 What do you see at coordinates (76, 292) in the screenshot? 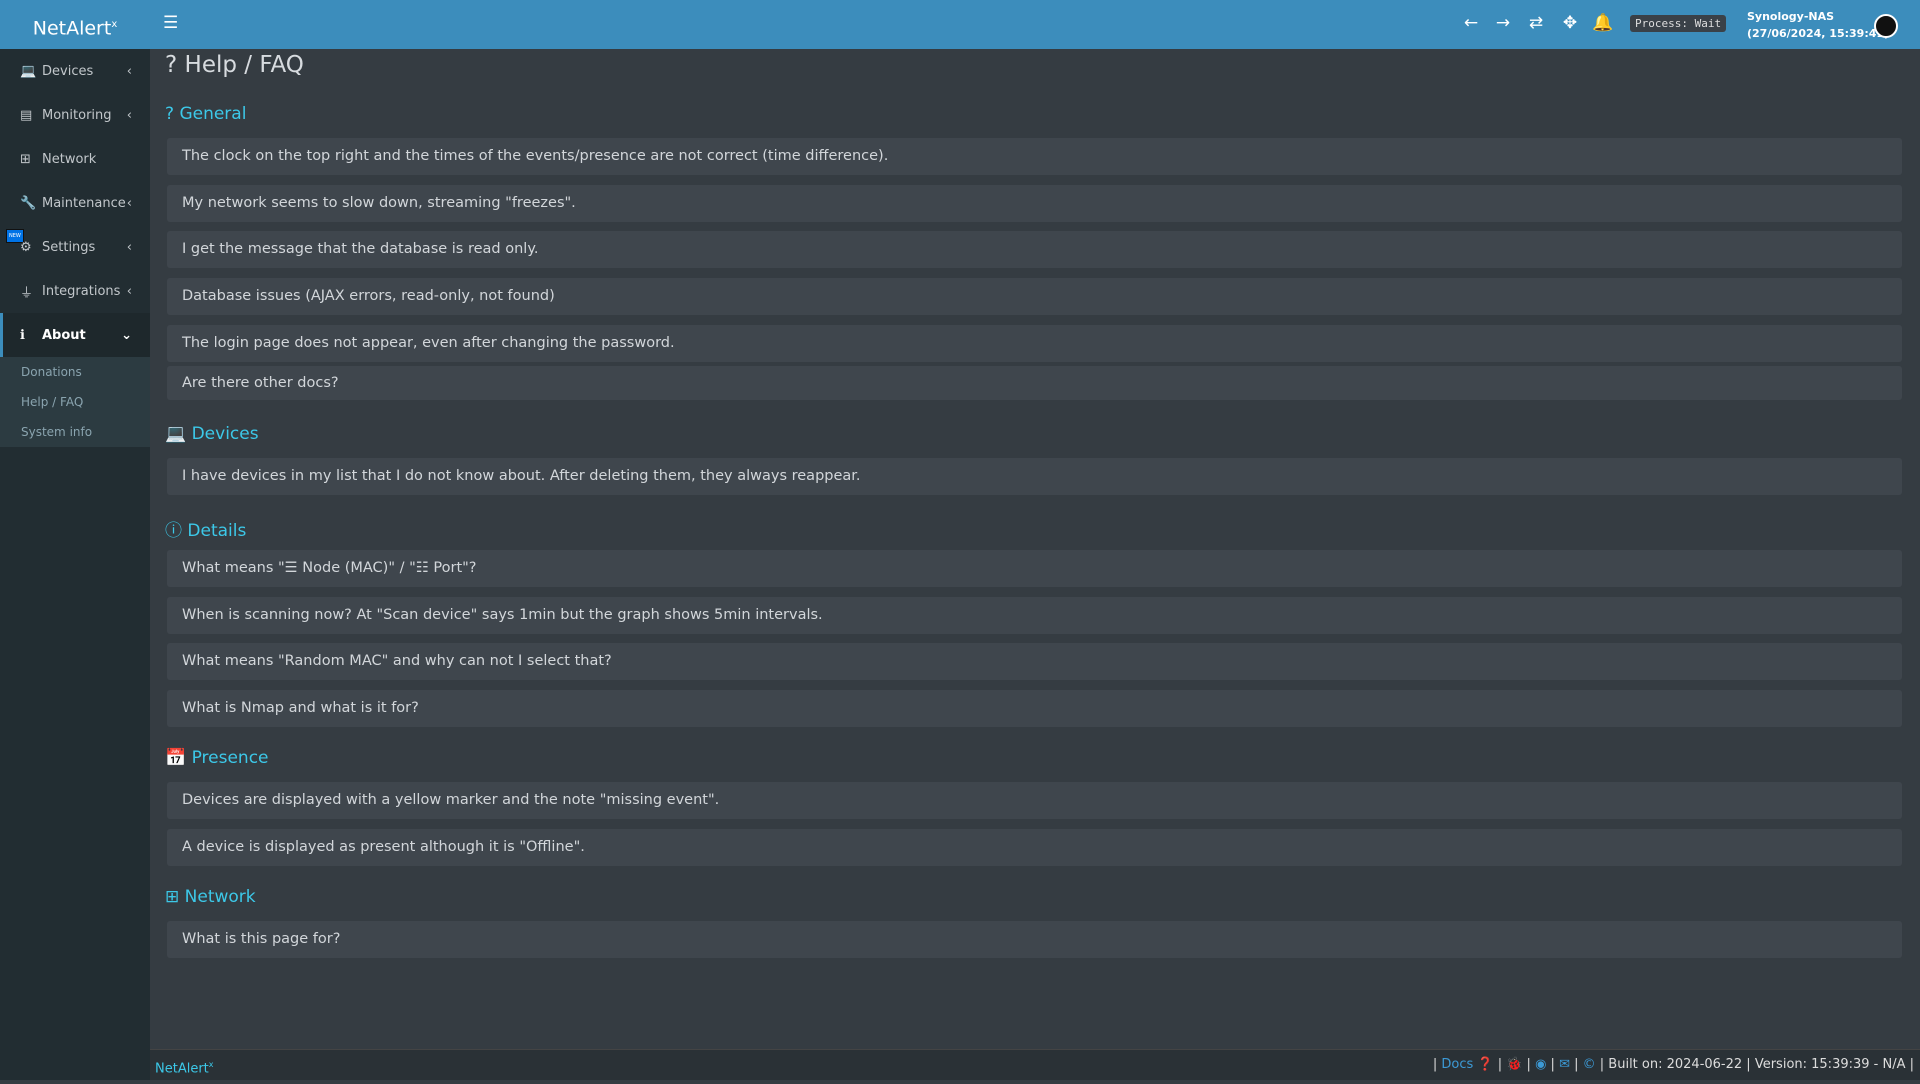
I see `sidebar-item-integrations: ⏚ Integrations ‹` at bounding box center [76, 292].